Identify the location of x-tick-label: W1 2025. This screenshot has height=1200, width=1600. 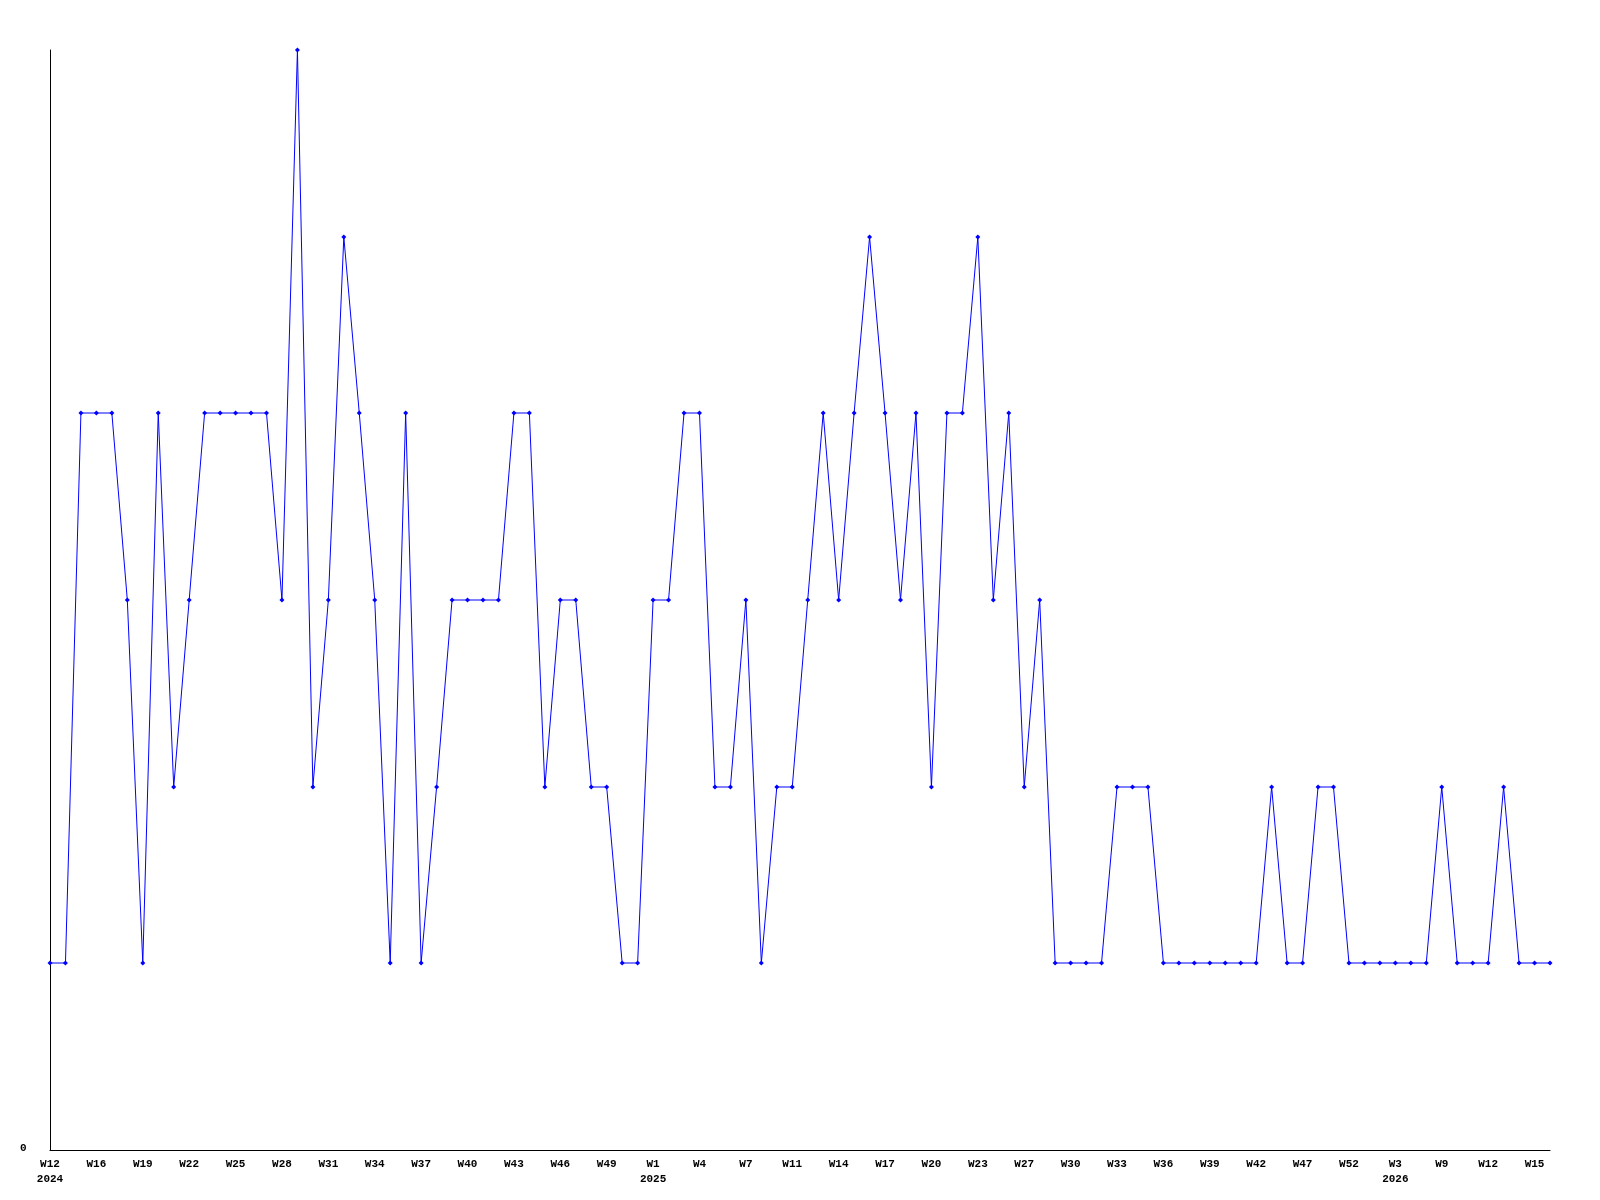
(653, 1171).